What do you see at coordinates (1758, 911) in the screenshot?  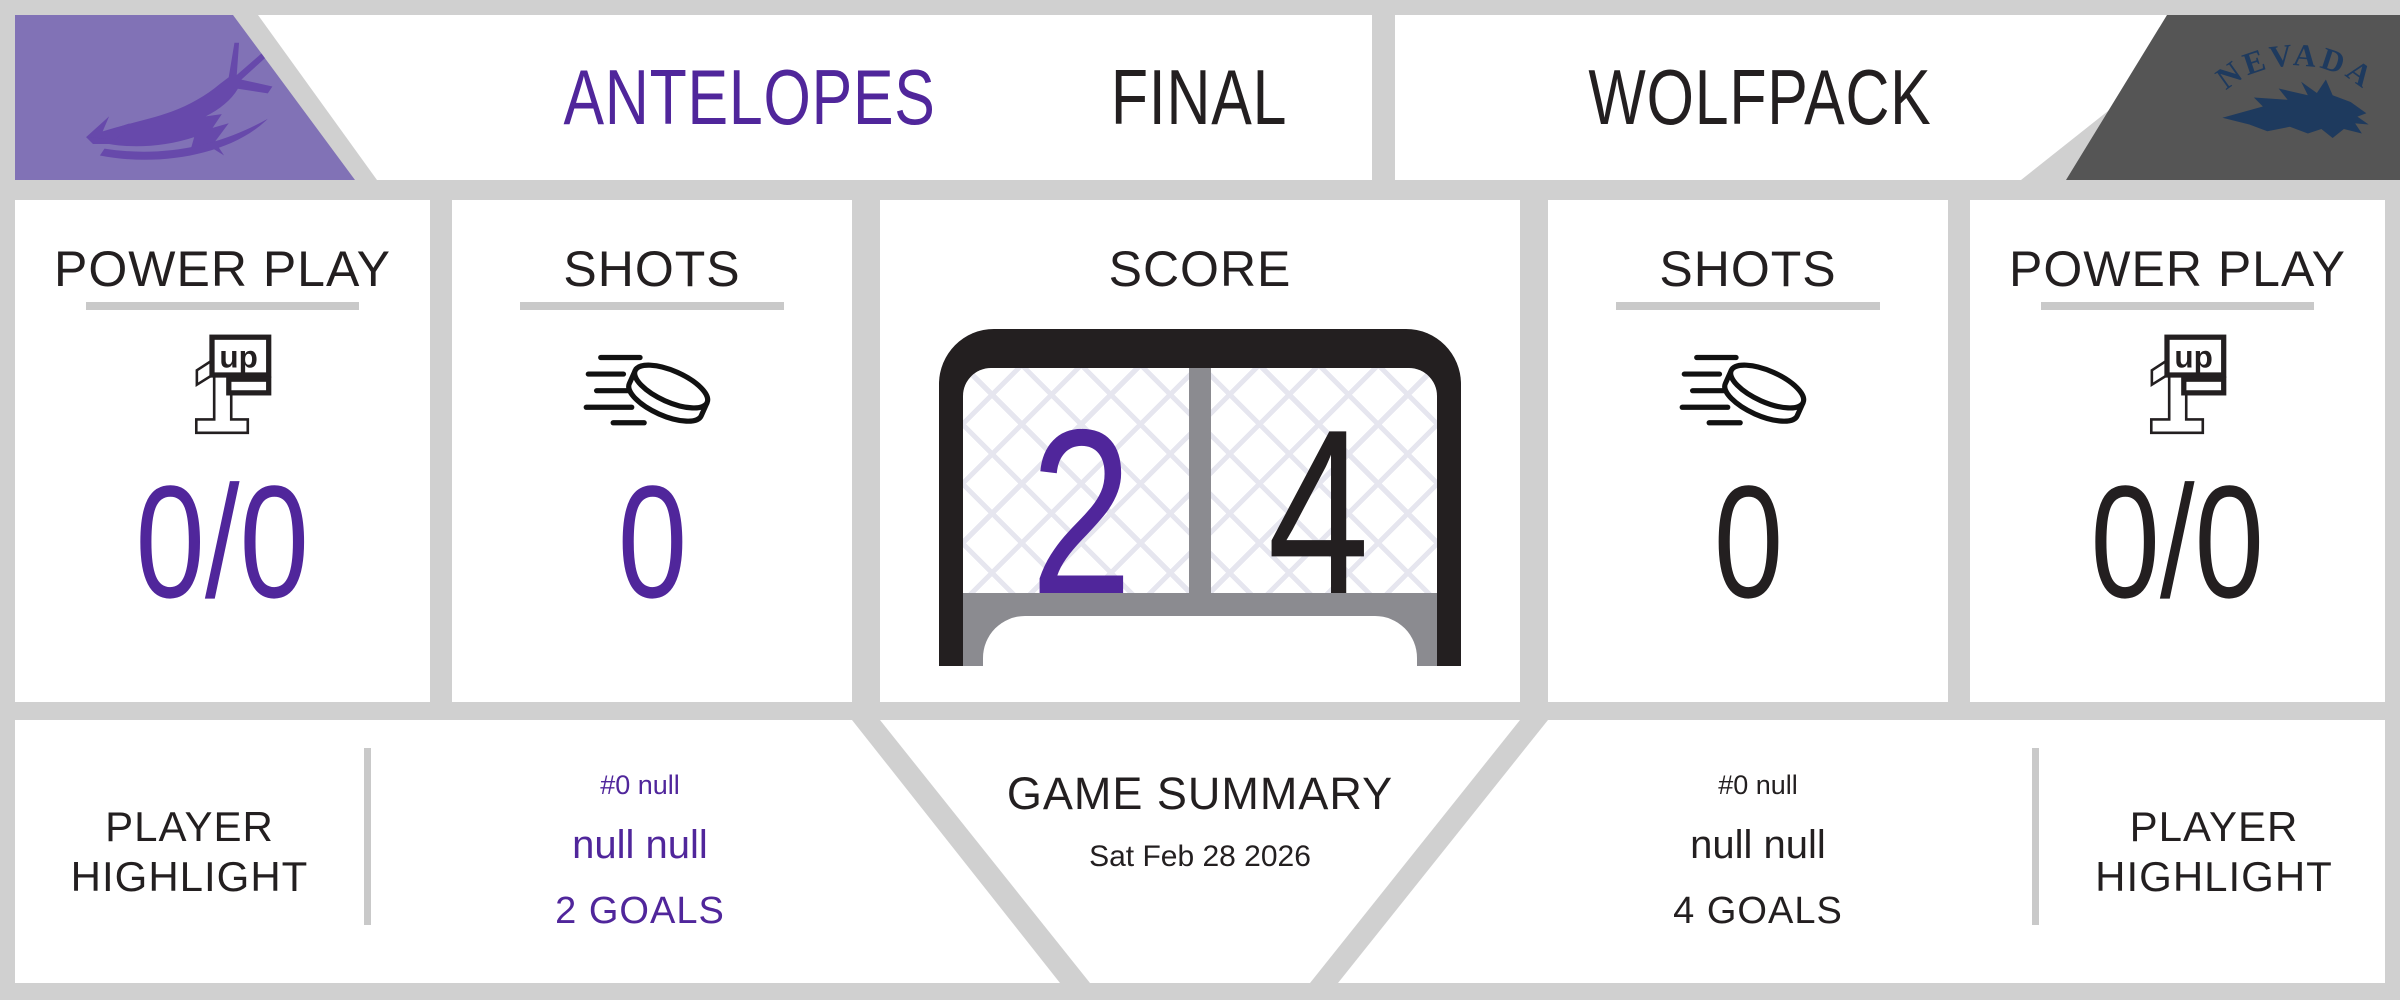 I see `away-player-goals: 4 GOALS` at bounding box center [1758, 911].